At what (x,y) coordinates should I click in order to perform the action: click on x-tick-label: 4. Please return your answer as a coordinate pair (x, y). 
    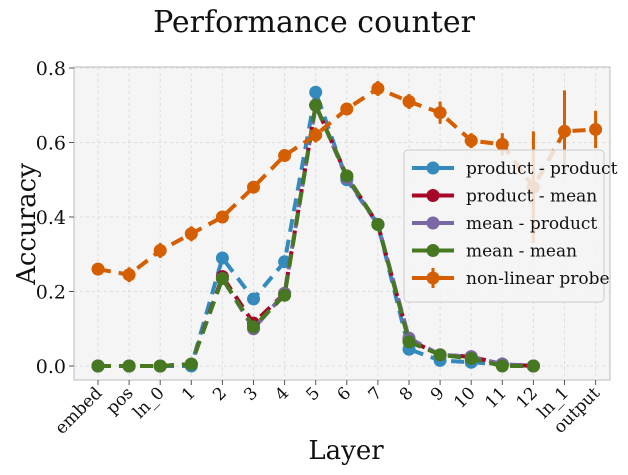
    Looking at the image, I should click on (282, 394).